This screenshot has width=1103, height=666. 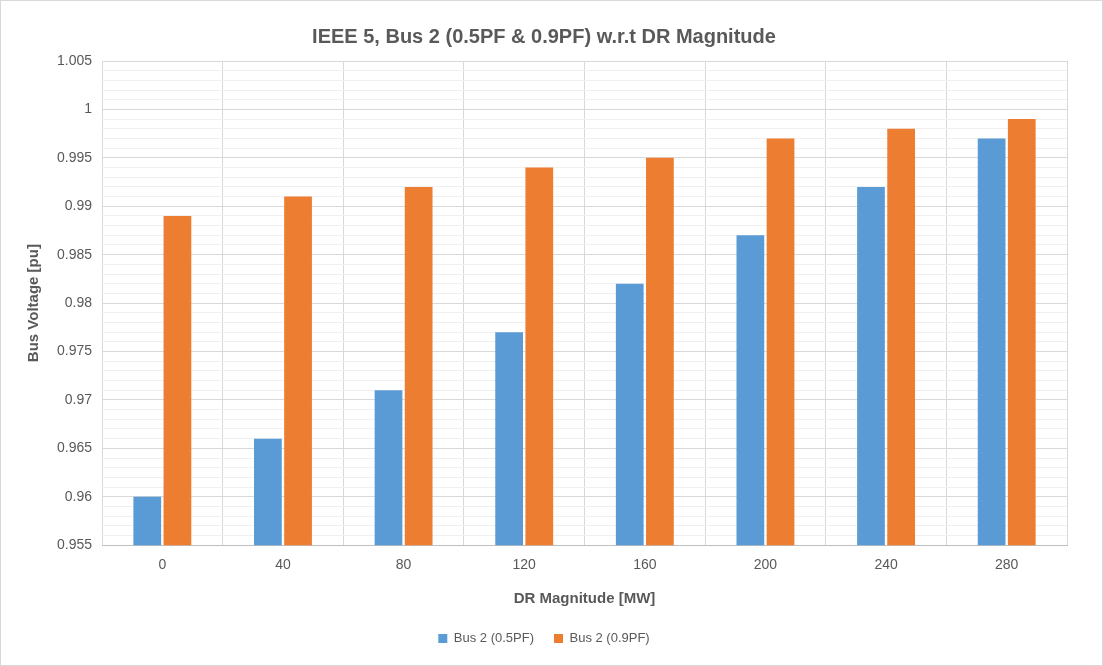 I want to click on y-tick-label: 0.955, so click(x=74, y=544).